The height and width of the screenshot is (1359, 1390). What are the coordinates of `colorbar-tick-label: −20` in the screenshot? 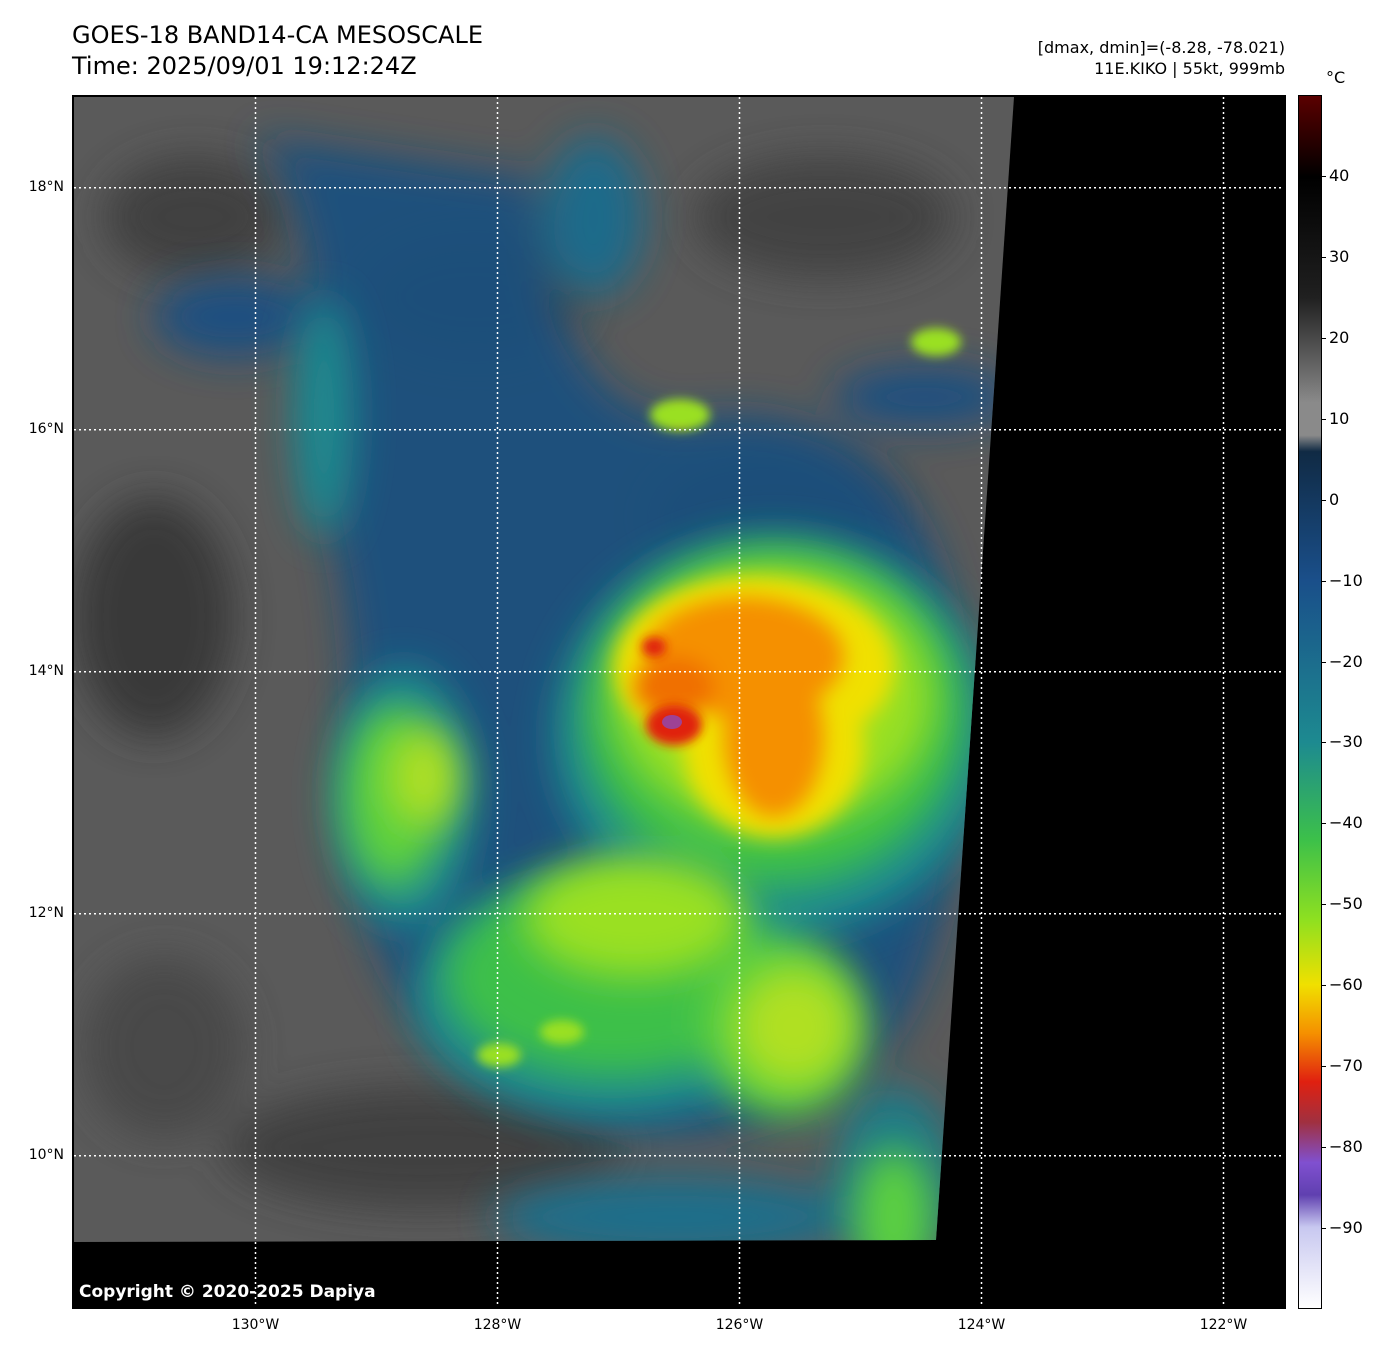 It's located at (1346, 661).